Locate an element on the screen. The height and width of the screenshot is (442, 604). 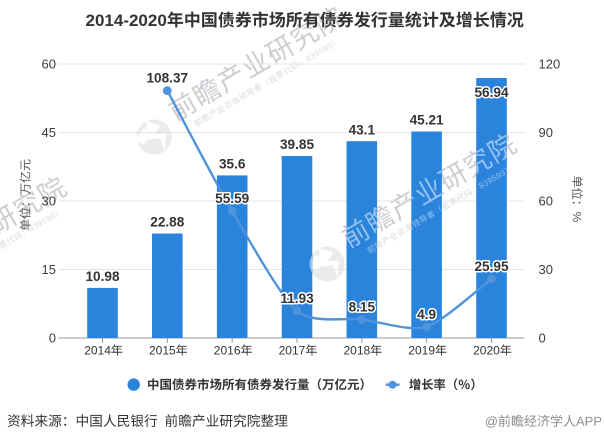
svg-text: 4.9 is located at coordinates (426, 314).